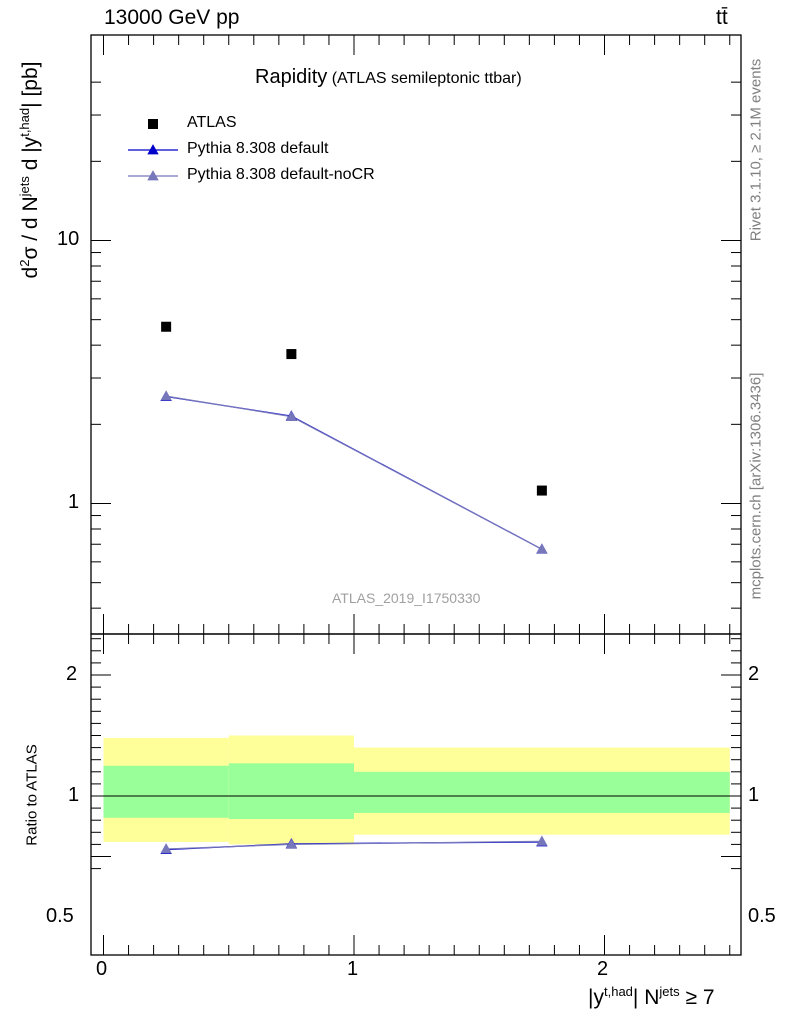  What do you see at coordinates (603, 969) in the screenshot?
I see `x-tick-label-2: 2` at bounding box center [603, 969].